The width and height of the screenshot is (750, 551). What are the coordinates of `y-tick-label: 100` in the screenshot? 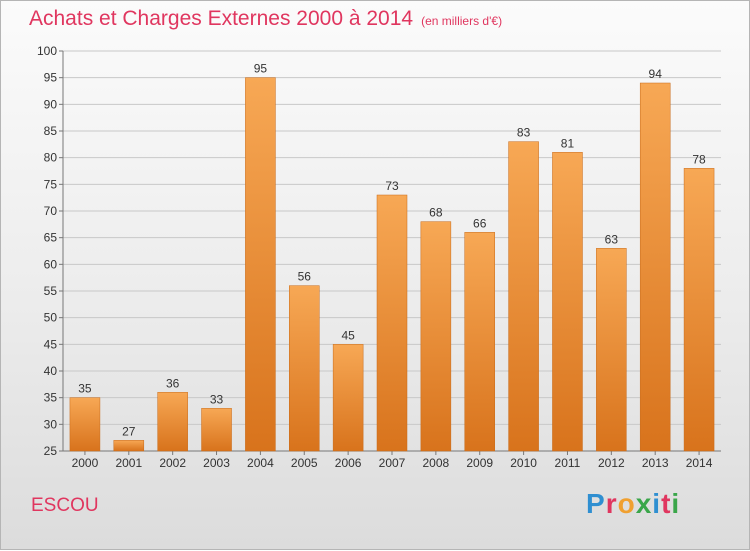 It's located at (47, 51).